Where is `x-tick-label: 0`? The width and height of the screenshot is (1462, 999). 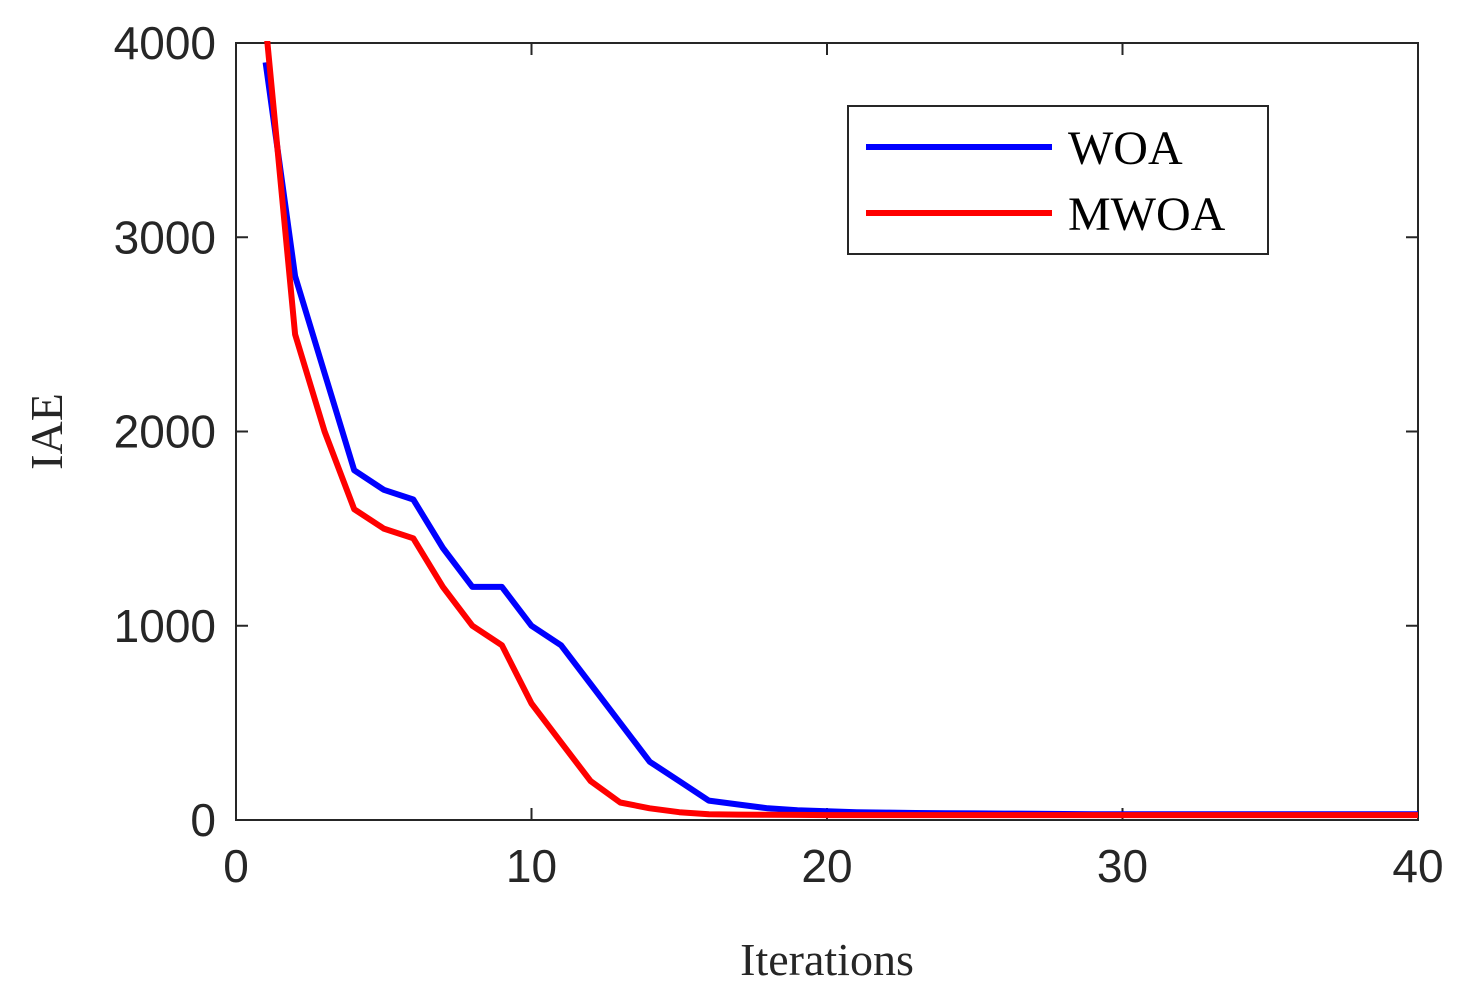
x-tick-label: 0 is located at coordinates (236, 866).